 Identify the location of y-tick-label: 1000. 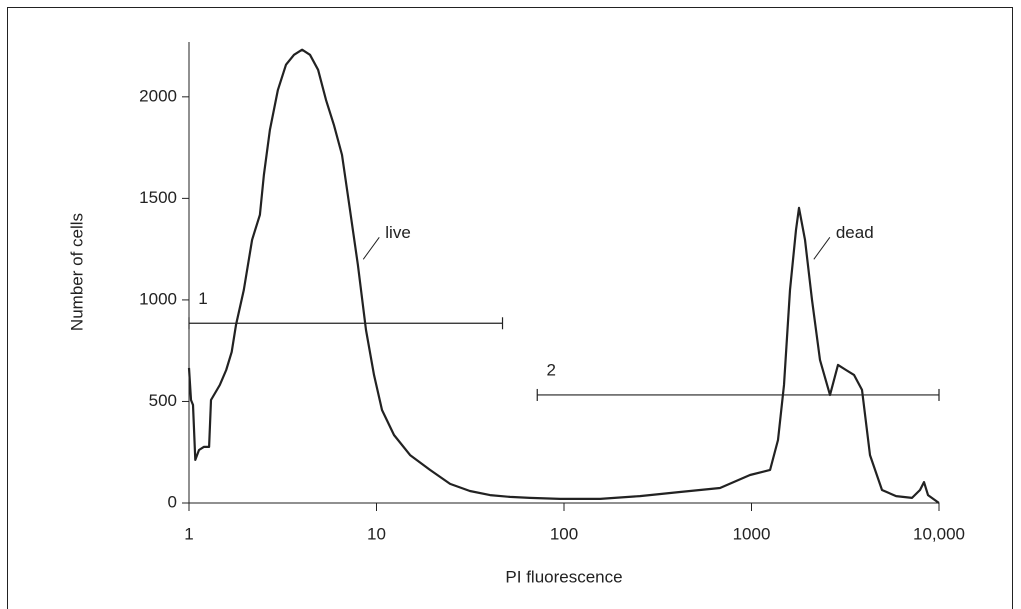
(158, 298).